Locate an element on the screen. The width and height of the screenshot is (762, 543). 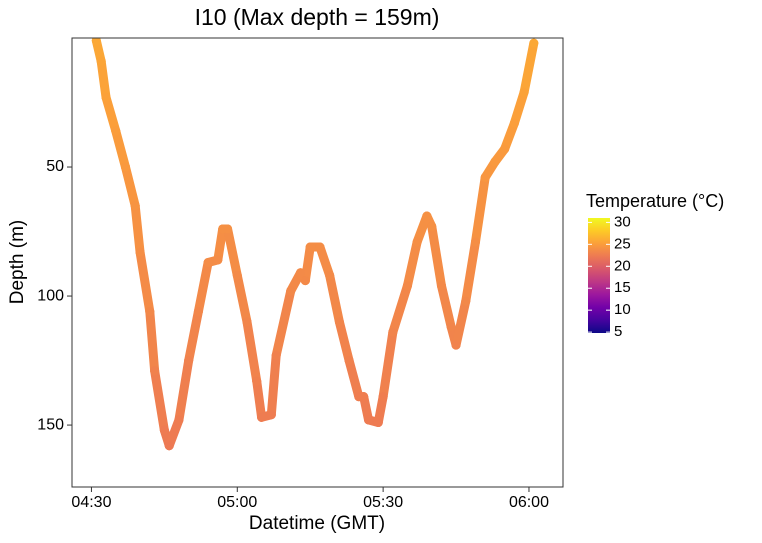
colorbar is located at coordinates (599, 275).